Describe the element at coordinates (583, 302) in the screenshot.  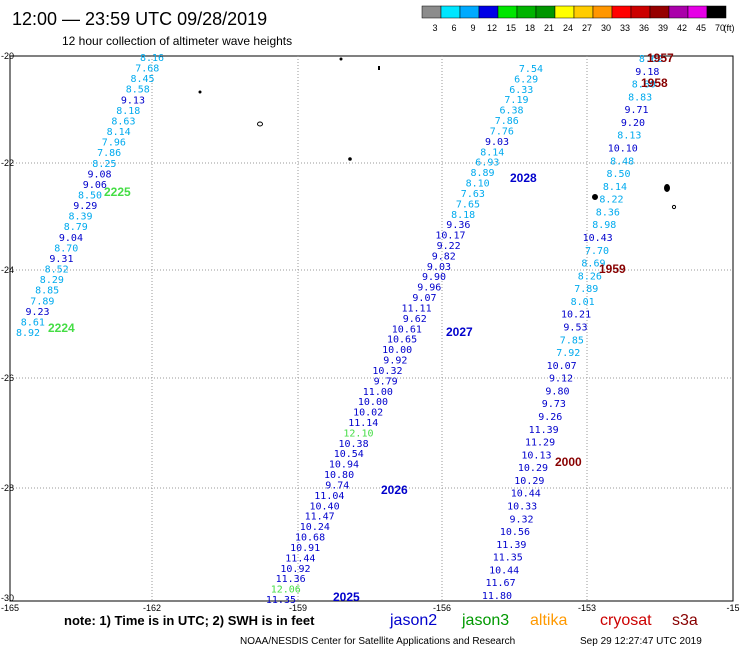
I see `swh-value: 8.01` at that location.